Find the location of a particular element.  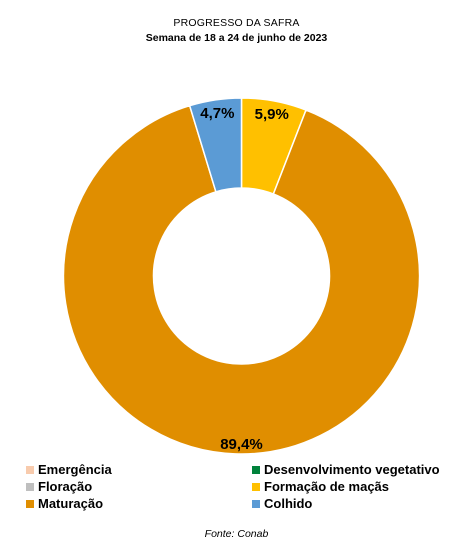

legend-item-emergencia: Emergência is located at coordinates (69, 469).